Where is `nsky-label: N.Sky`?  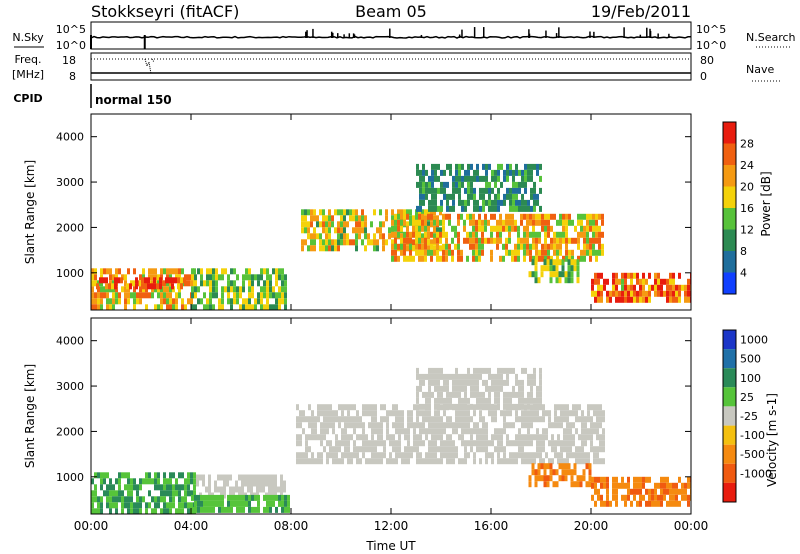 nsky-label: N.Sky is located at coordinates (28, 37).